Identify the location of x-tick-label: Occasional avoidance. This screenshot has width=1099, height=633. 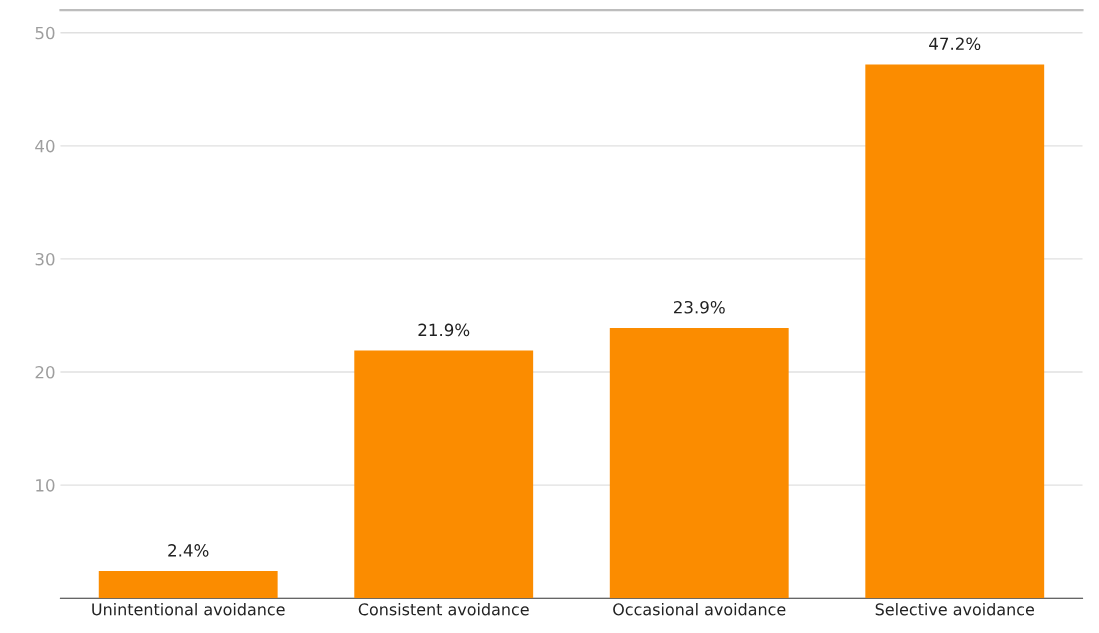
(699, 609).